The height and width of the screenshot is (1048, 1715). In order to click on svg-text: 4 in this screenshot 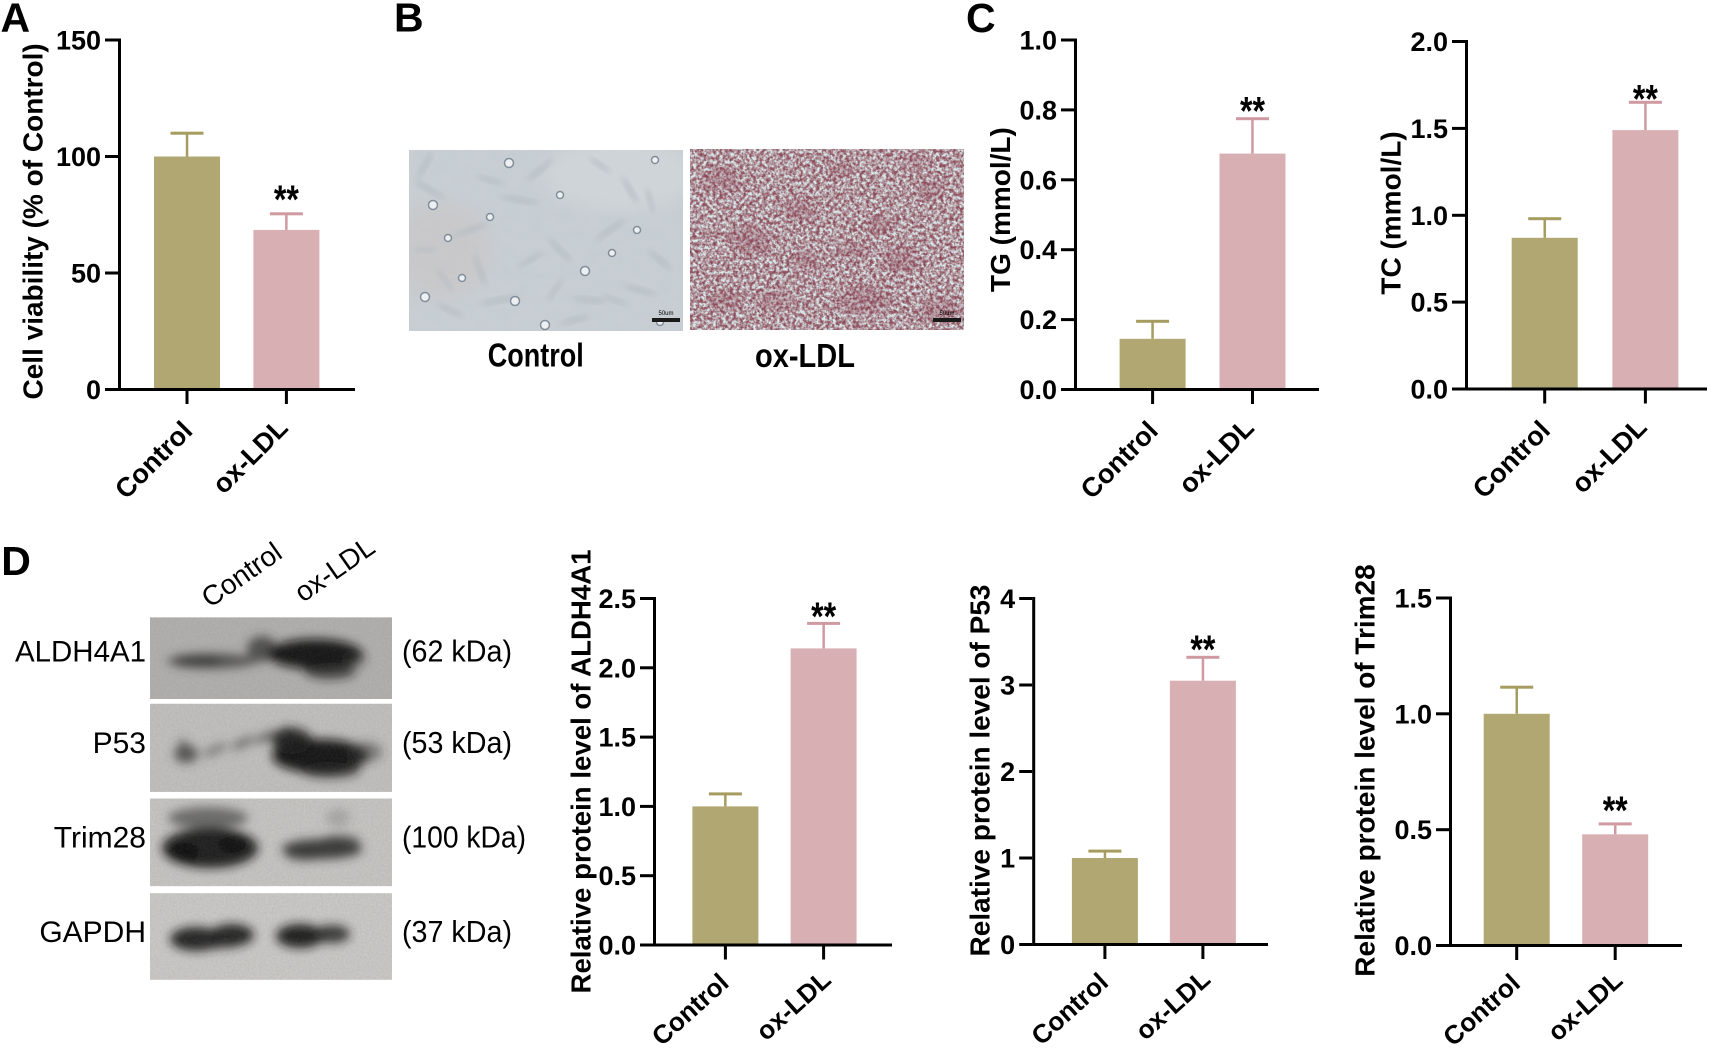, I will do `click(1007, 599)`.